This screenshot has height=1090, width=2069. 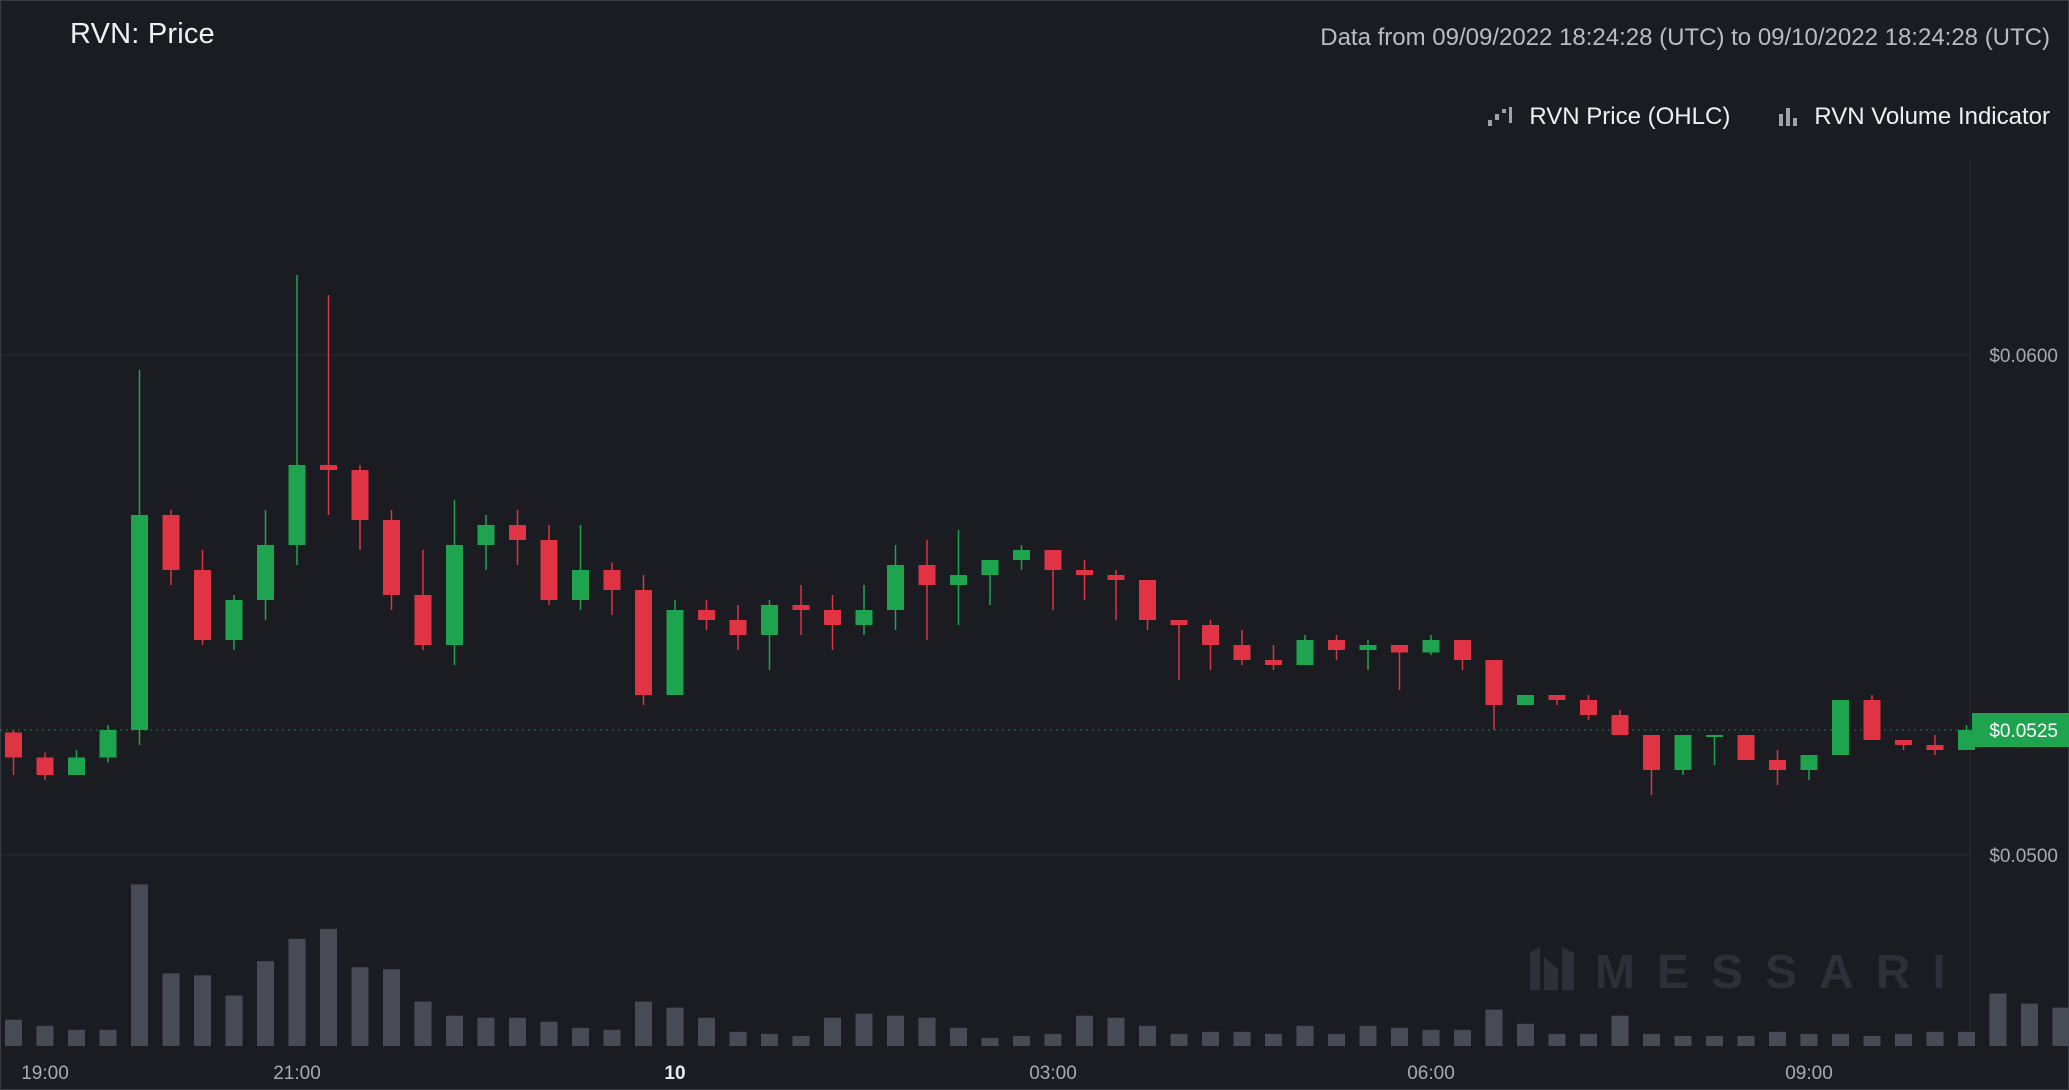 What do you see at coordinates (2023, 731) in the screenshot?
I see `last-price-label: $0.0525` at bounding box center [2023, 731].